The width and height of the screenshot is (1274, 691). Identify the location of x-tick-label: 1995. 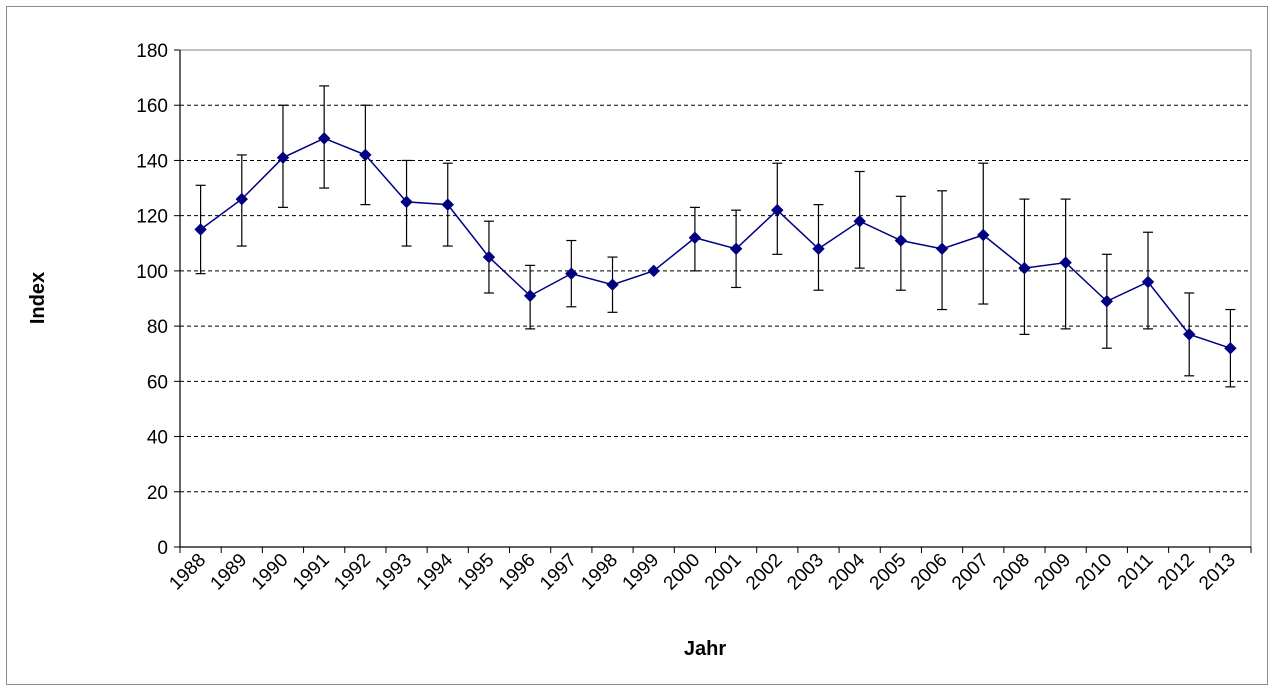
(476, 572).